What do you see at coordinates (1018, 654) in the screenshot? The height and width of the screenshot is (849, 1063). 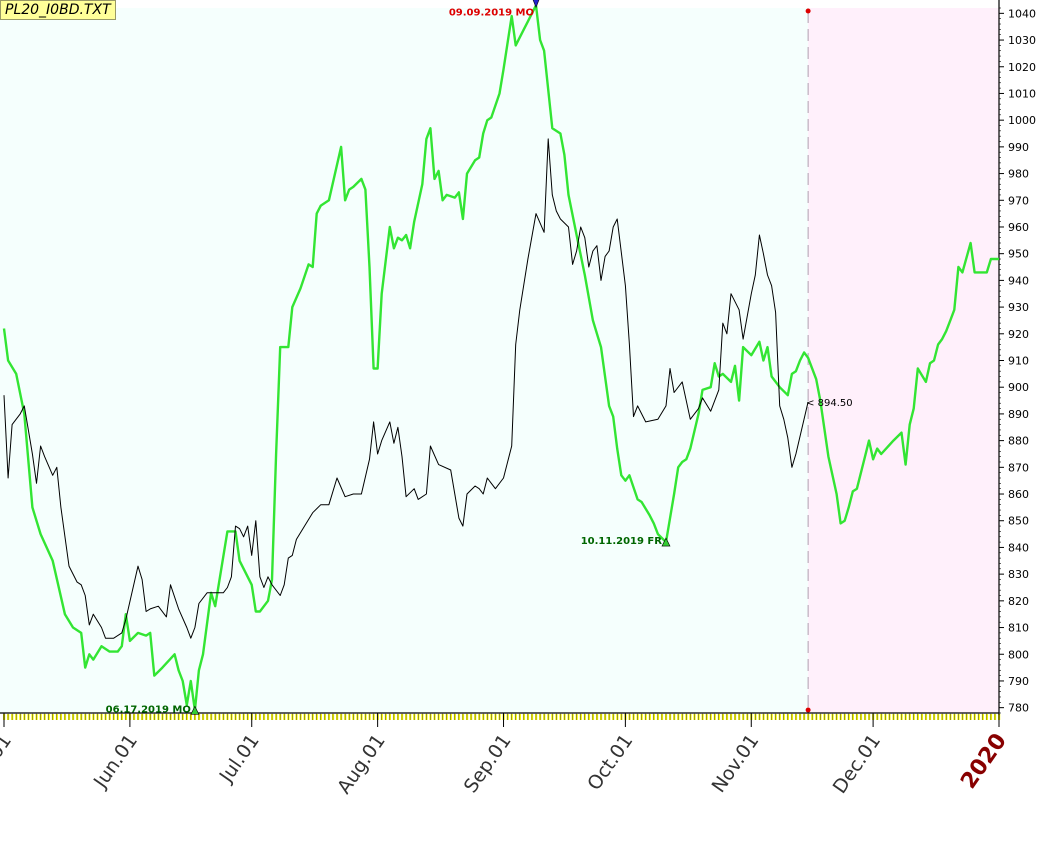 I see `y-tick-label: 800` at bounding box center [1018, 654].